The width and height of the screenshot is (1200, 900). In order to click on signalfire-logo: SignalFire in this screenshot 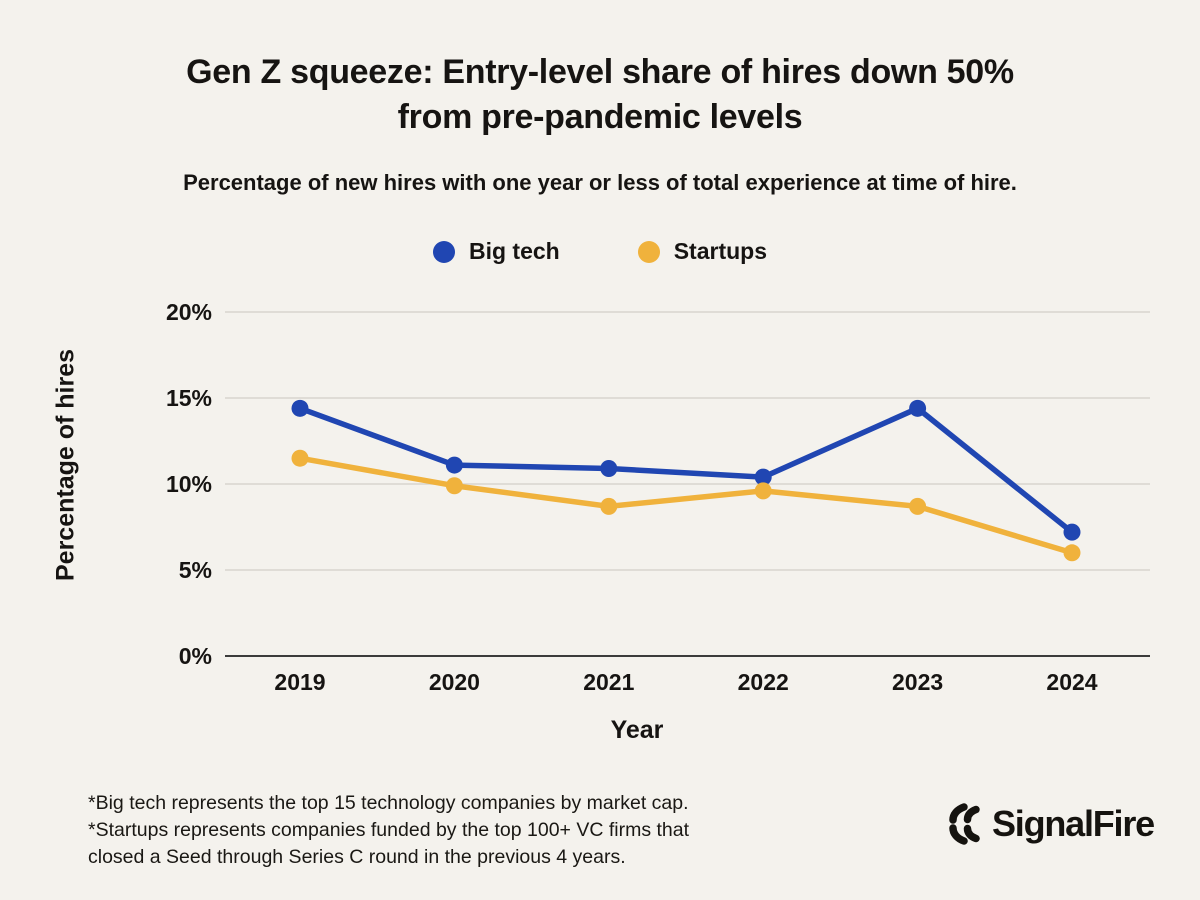, I will do `click(1051, 824)`.